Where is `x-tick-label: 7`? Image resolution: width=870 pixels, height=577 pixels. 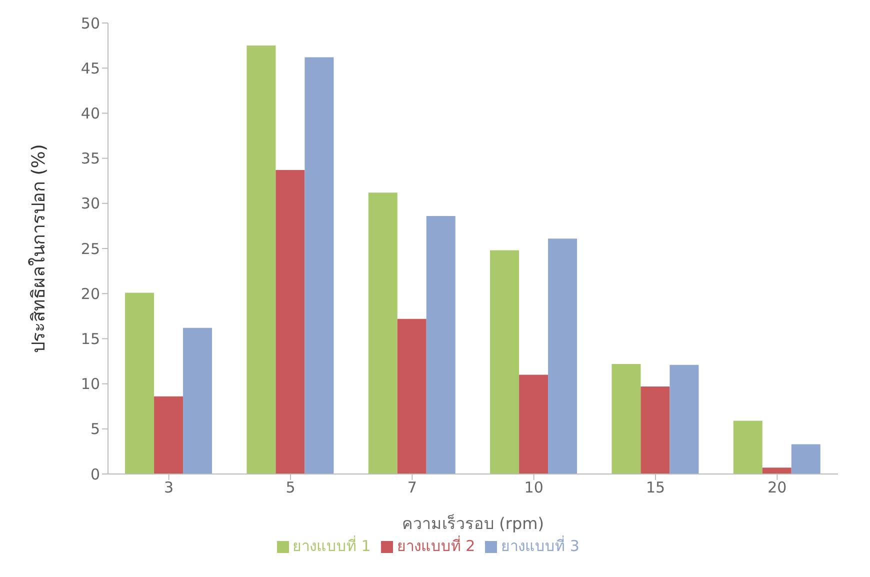 x-tick-label: 7 is located at coordinates (412, 487).